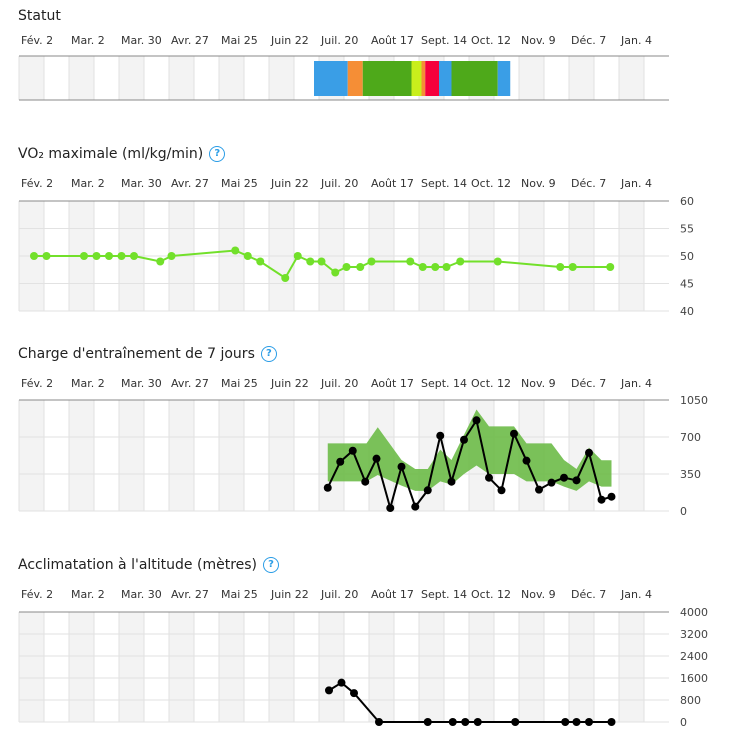 The width and height of the screenshot is (733, 754). Describe the element at coordinates (694, 634) in the screenshot. I see `y-tick-label: 3200` at that location.